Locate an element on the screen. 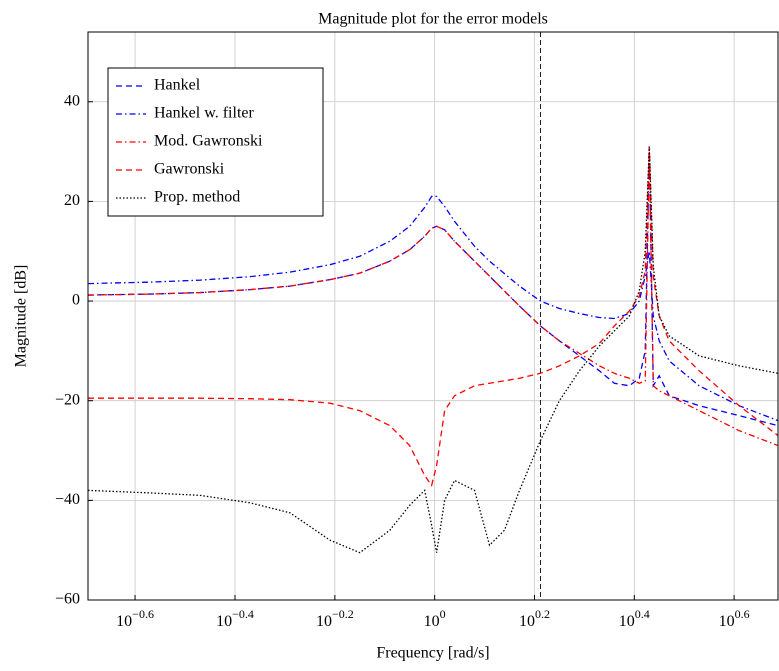 This screenshot has width=779, height=671. legend-label: Hankel w. filter is located at coordinates (204, 113).